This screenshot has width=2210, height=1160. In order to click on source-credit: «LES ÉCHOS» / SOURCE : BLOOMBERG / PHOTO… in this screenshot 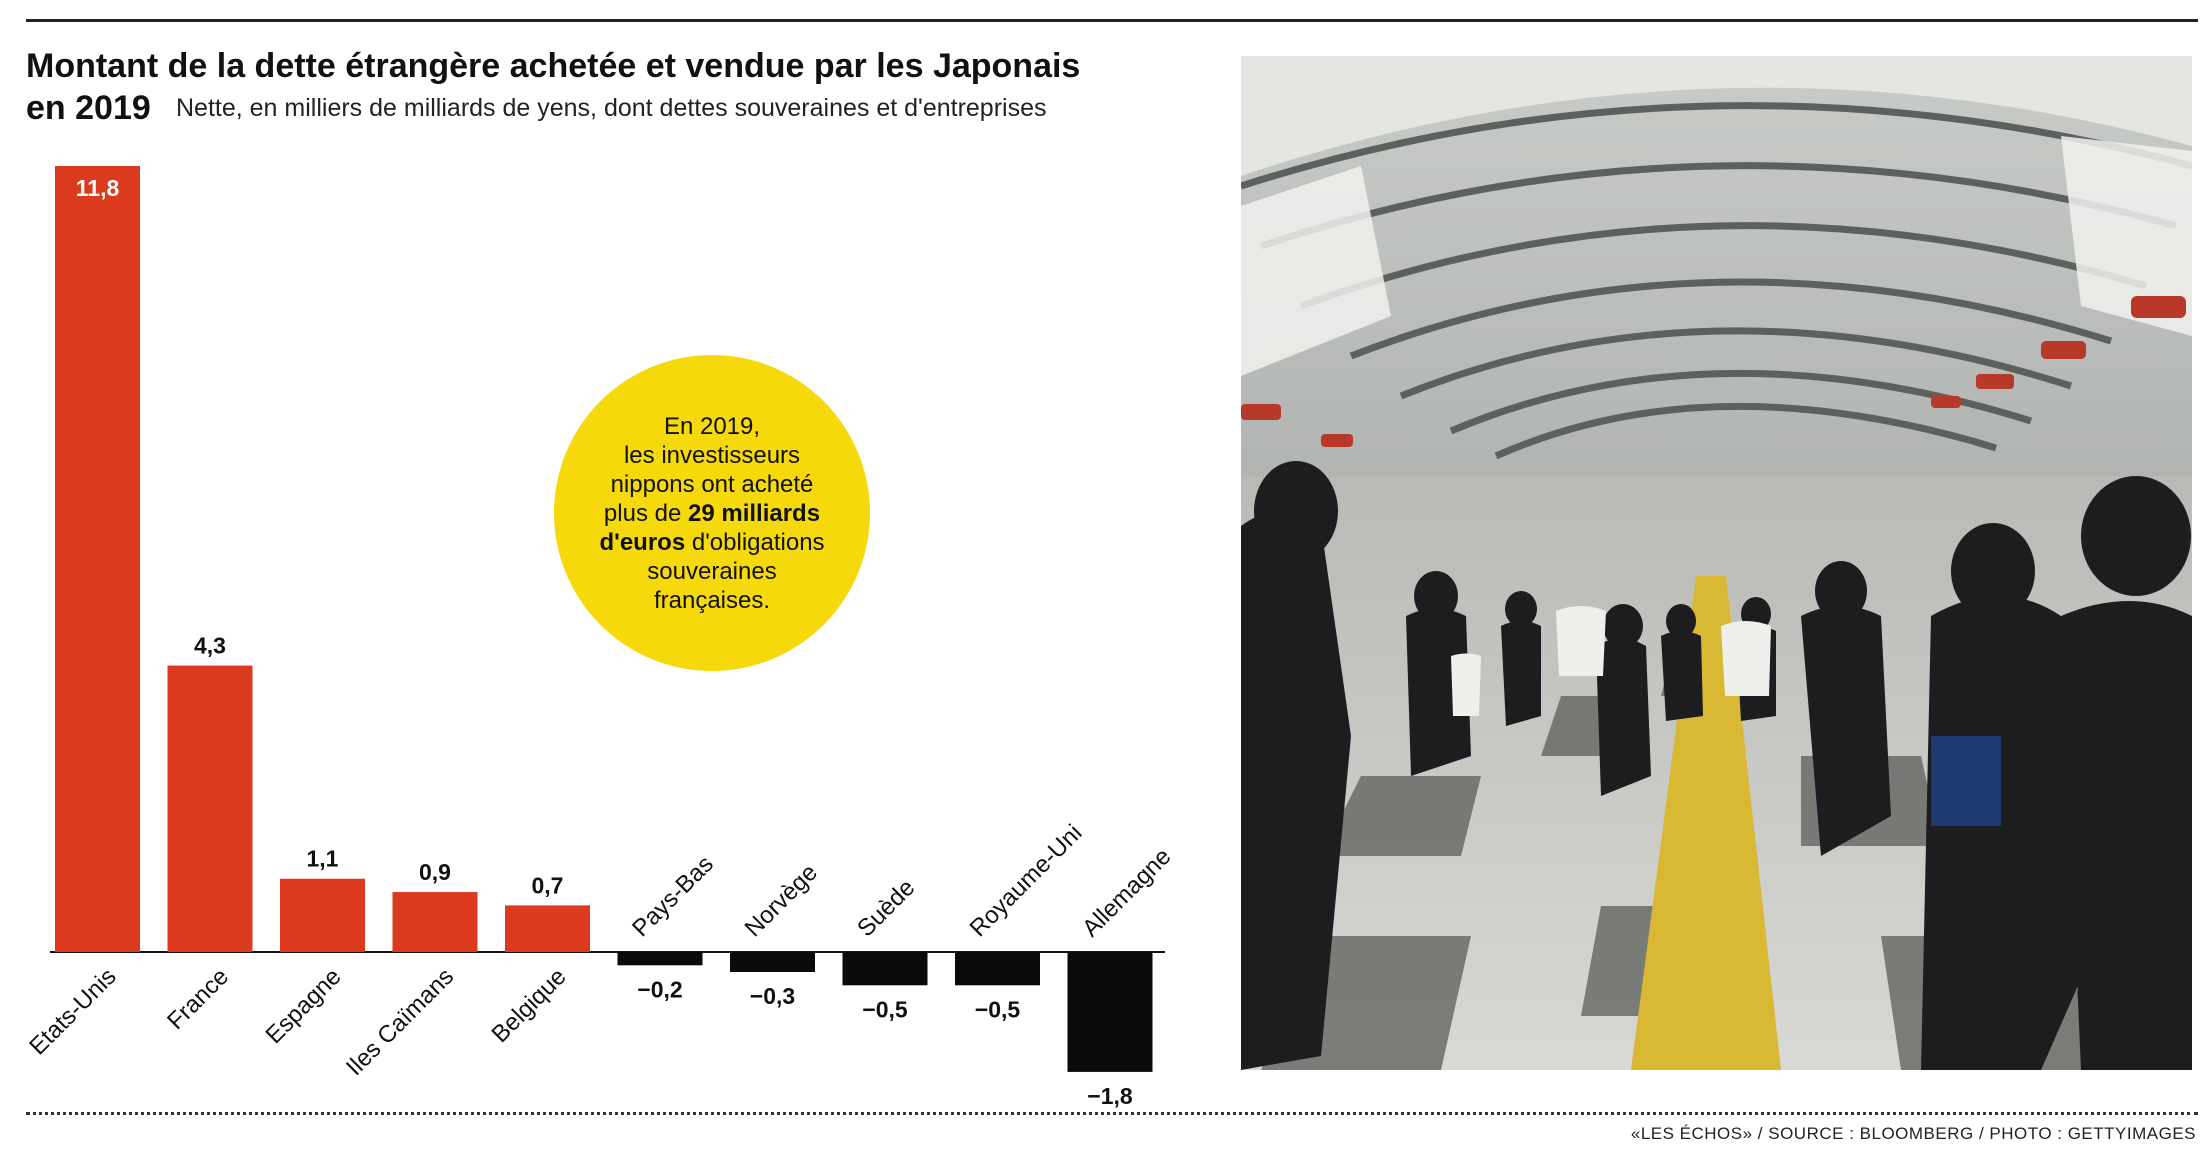, I will do `click(1913, 1133)`.